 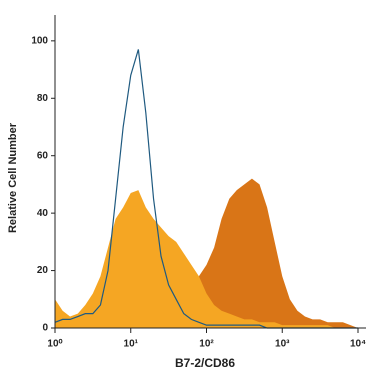 What do you see at coordinates (39, 40) in the screenshot?
I see `y-tick-label: 100` at bounding box center [39, 40].